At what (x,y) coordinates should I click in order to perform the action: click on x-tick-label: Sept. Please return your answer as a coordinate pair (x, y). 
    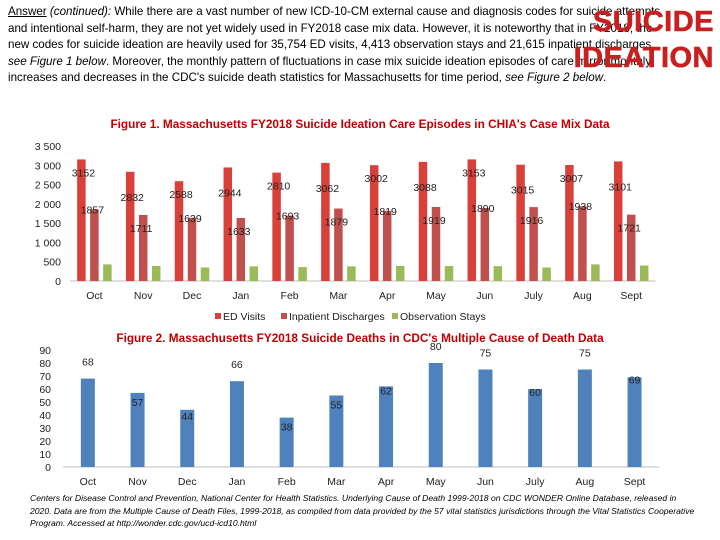
    Looking at the image, I should click on (631, 296).